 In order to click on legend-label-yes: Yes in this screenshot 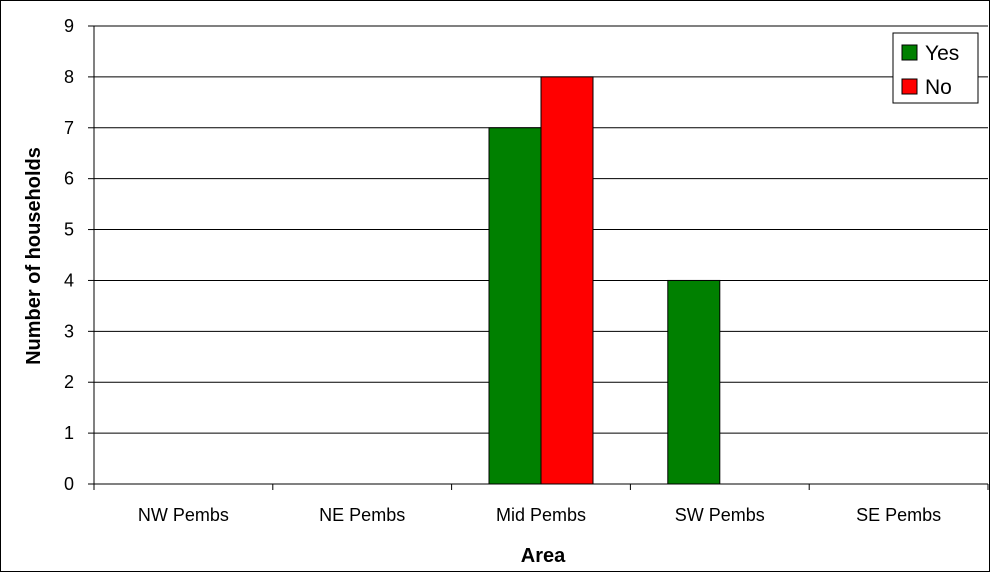, I will do `click(942, 53)`.